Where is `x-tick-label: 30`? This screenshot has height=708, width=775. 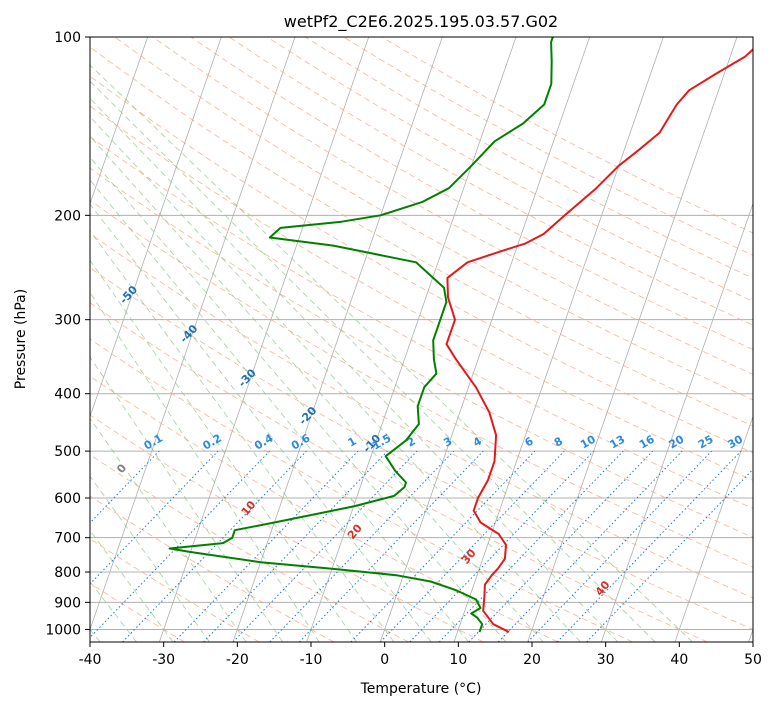
x-tick-label: 30 is located at coordinates (606, 660).